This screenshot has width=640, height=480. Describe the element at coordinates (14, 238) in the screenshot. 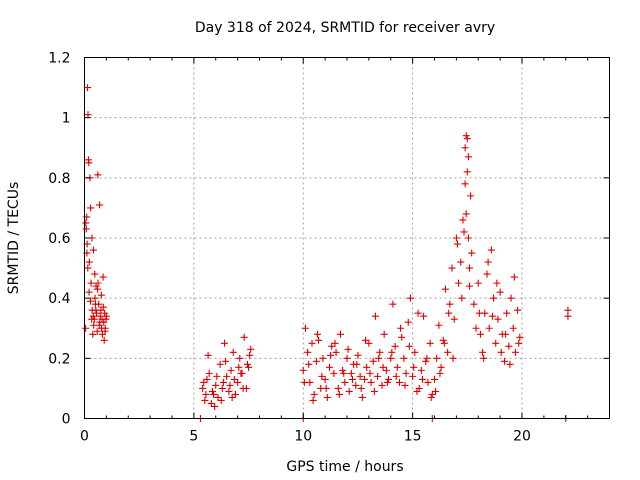

I see `y-axis-label: SRMTID / TECUs` at that location.